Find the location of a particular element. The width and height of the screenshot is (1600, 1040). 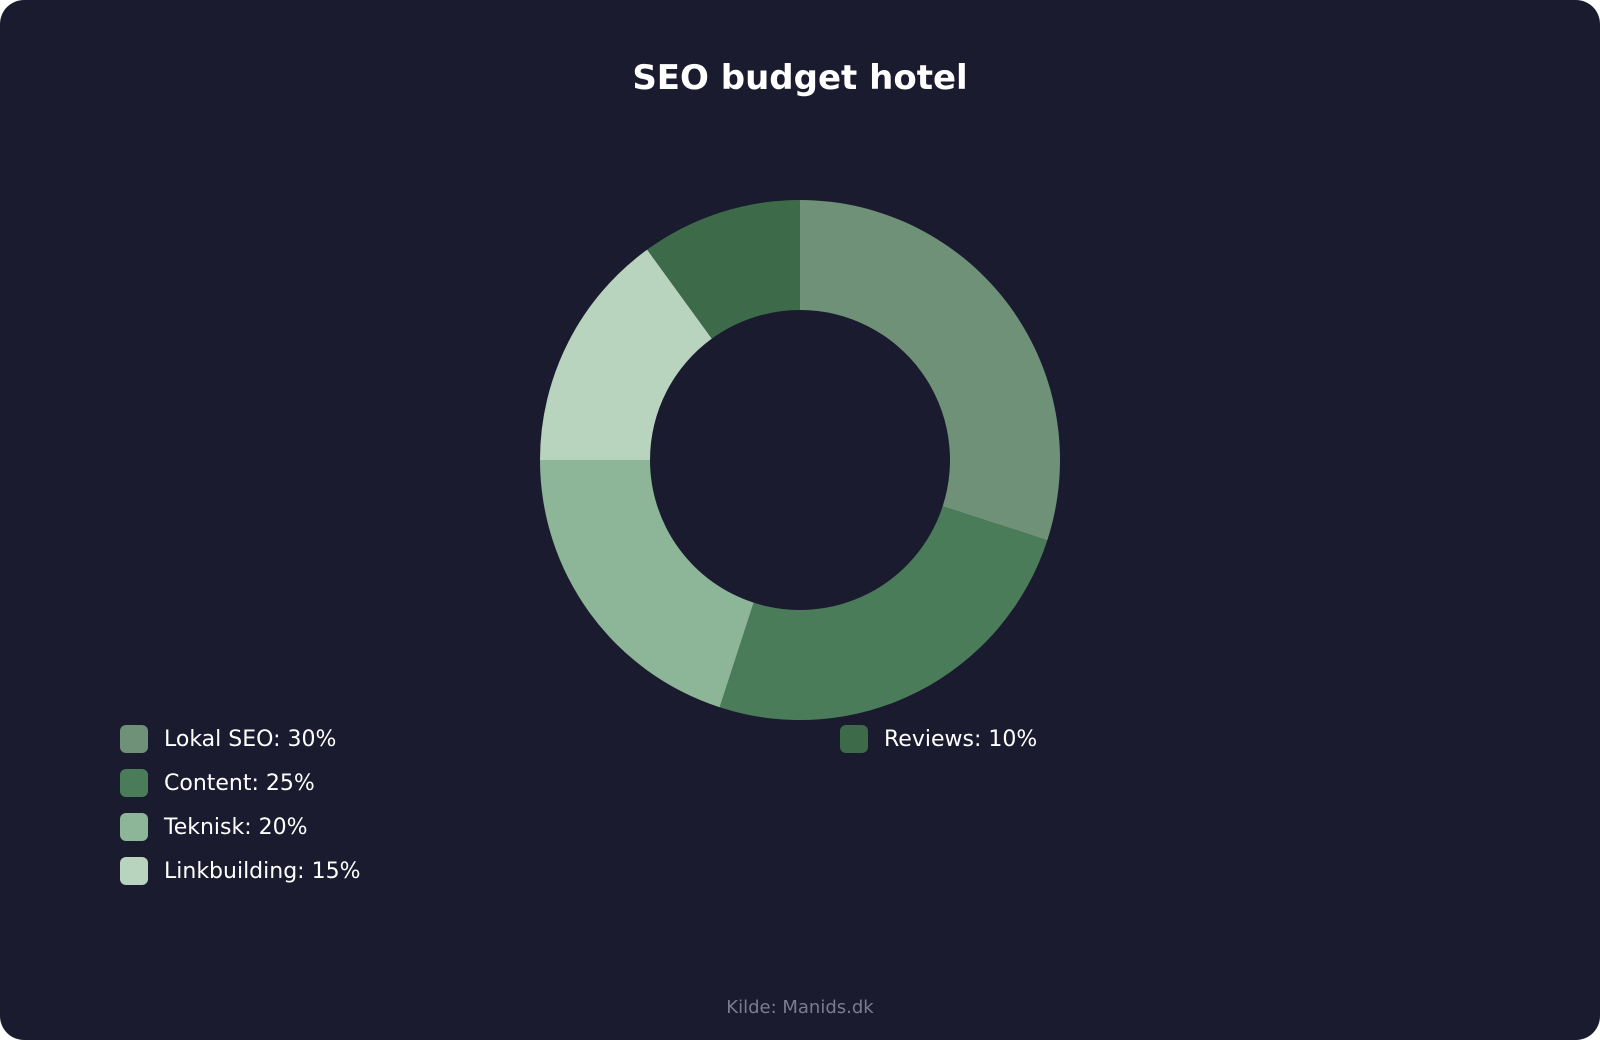

donut-slice-teknisk is located at coordinates (647, 584).